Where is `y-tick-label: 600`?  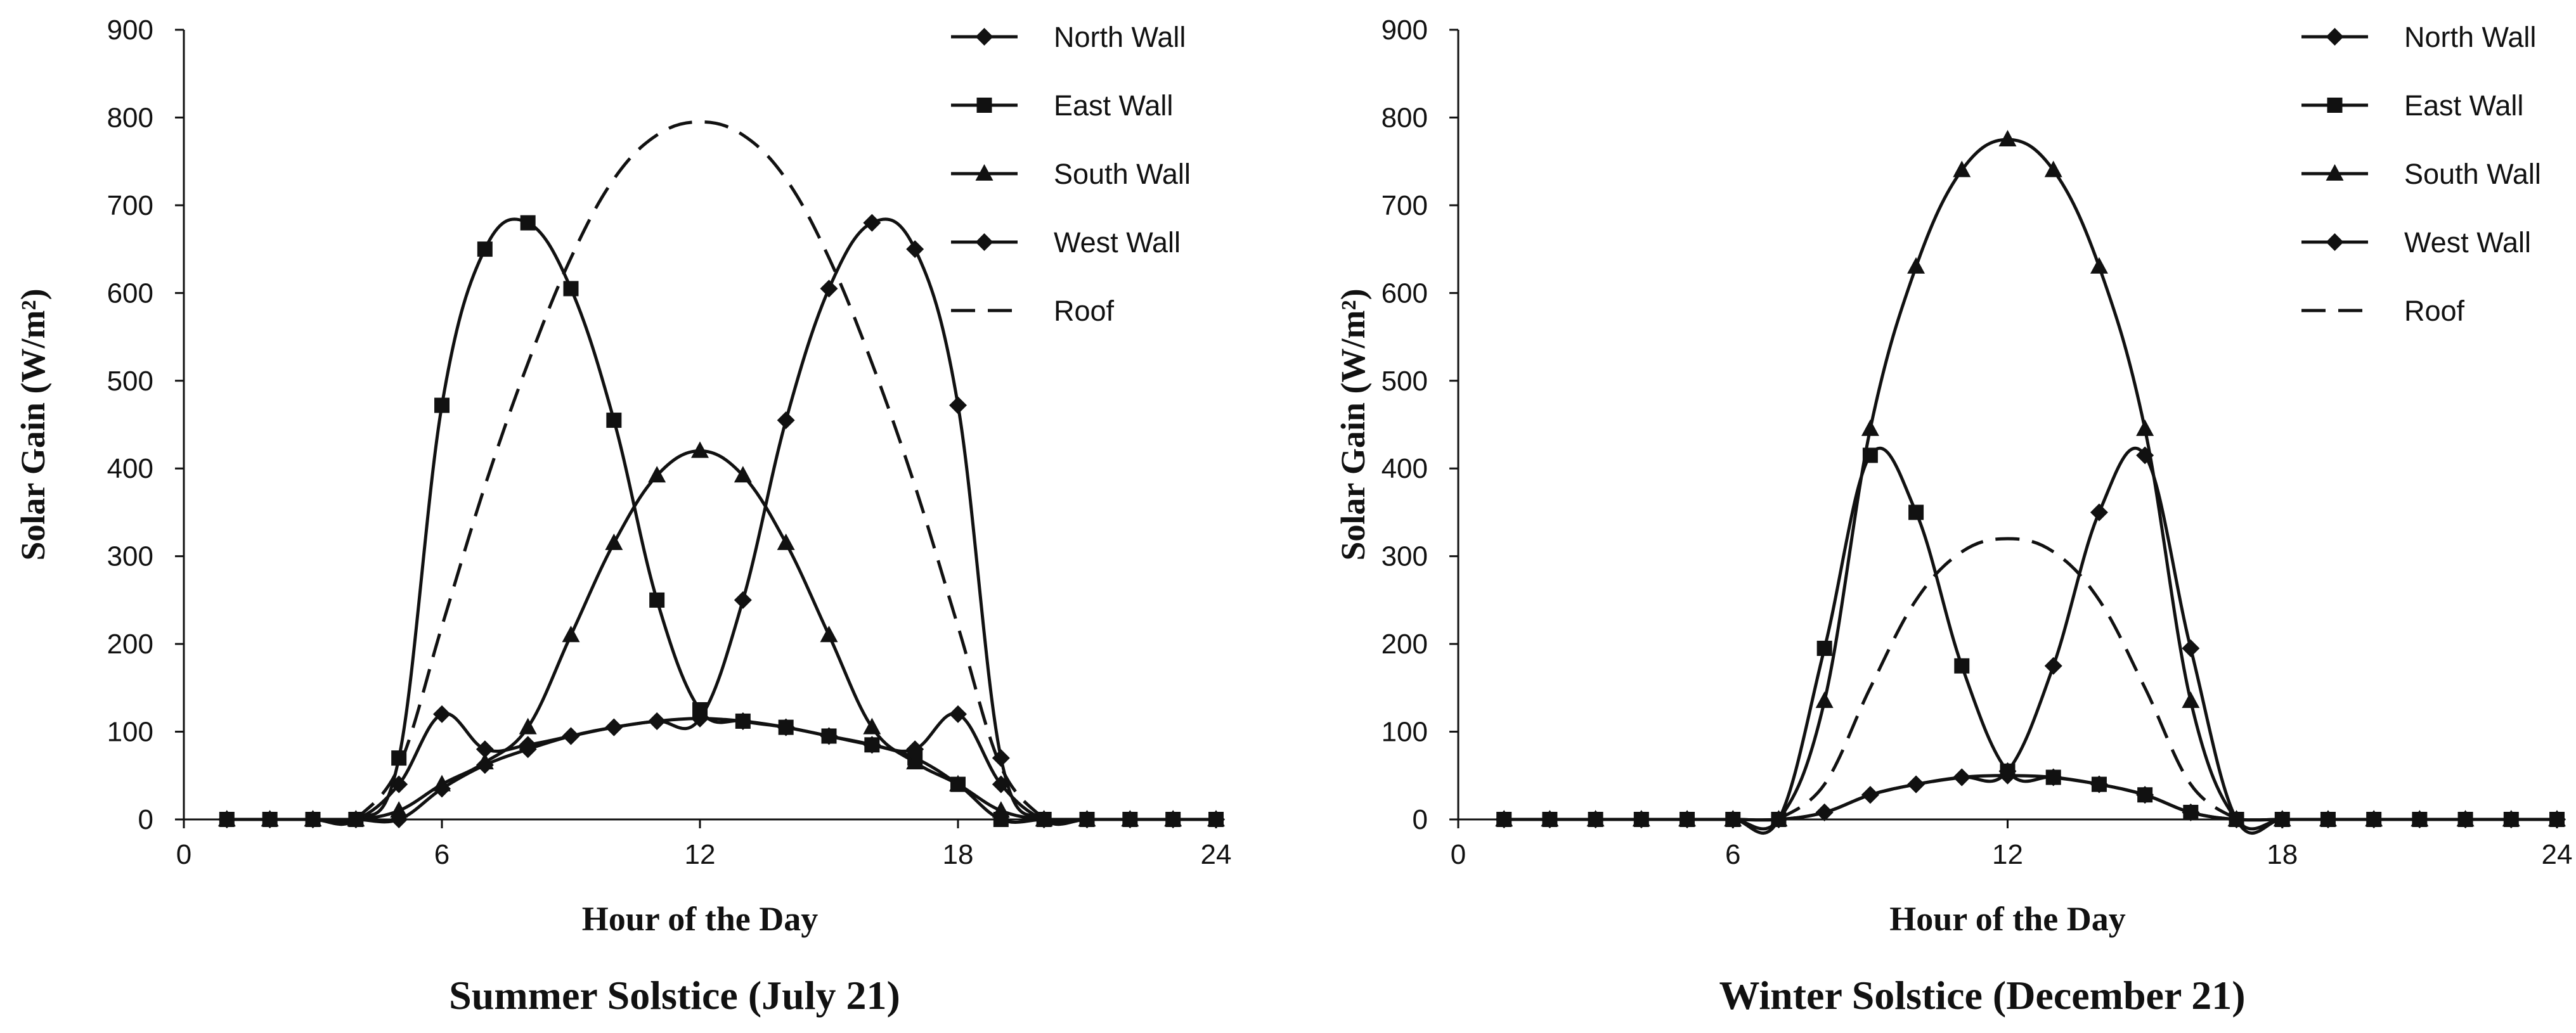
y-tick-label: 600 is located at coordinates (130, 293).